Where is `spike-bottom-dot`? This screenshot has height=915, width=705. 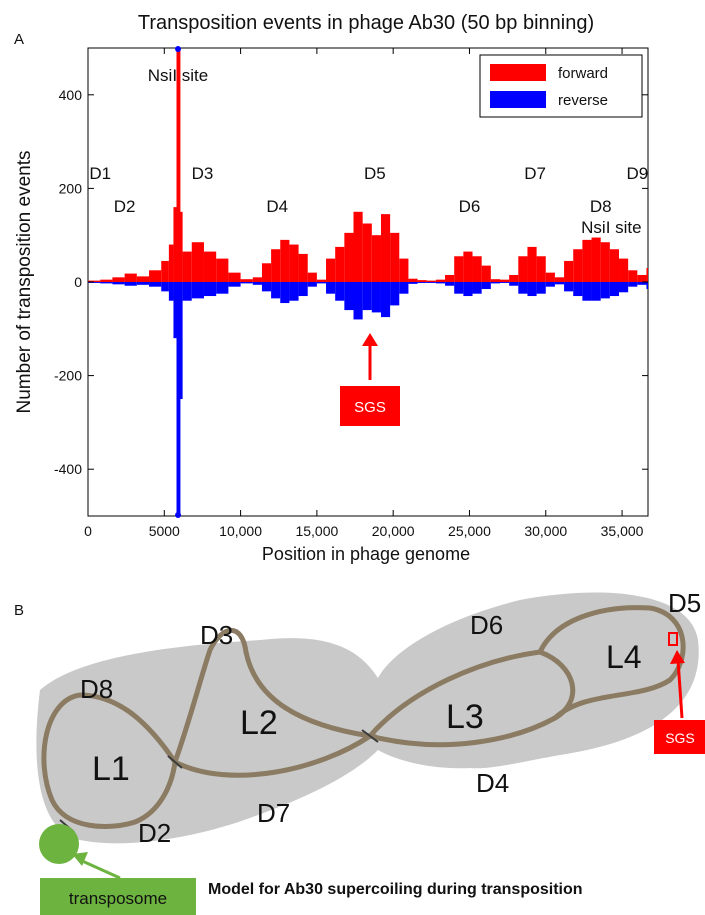
spike-bottom-dot is located at coordinates (178, 515).